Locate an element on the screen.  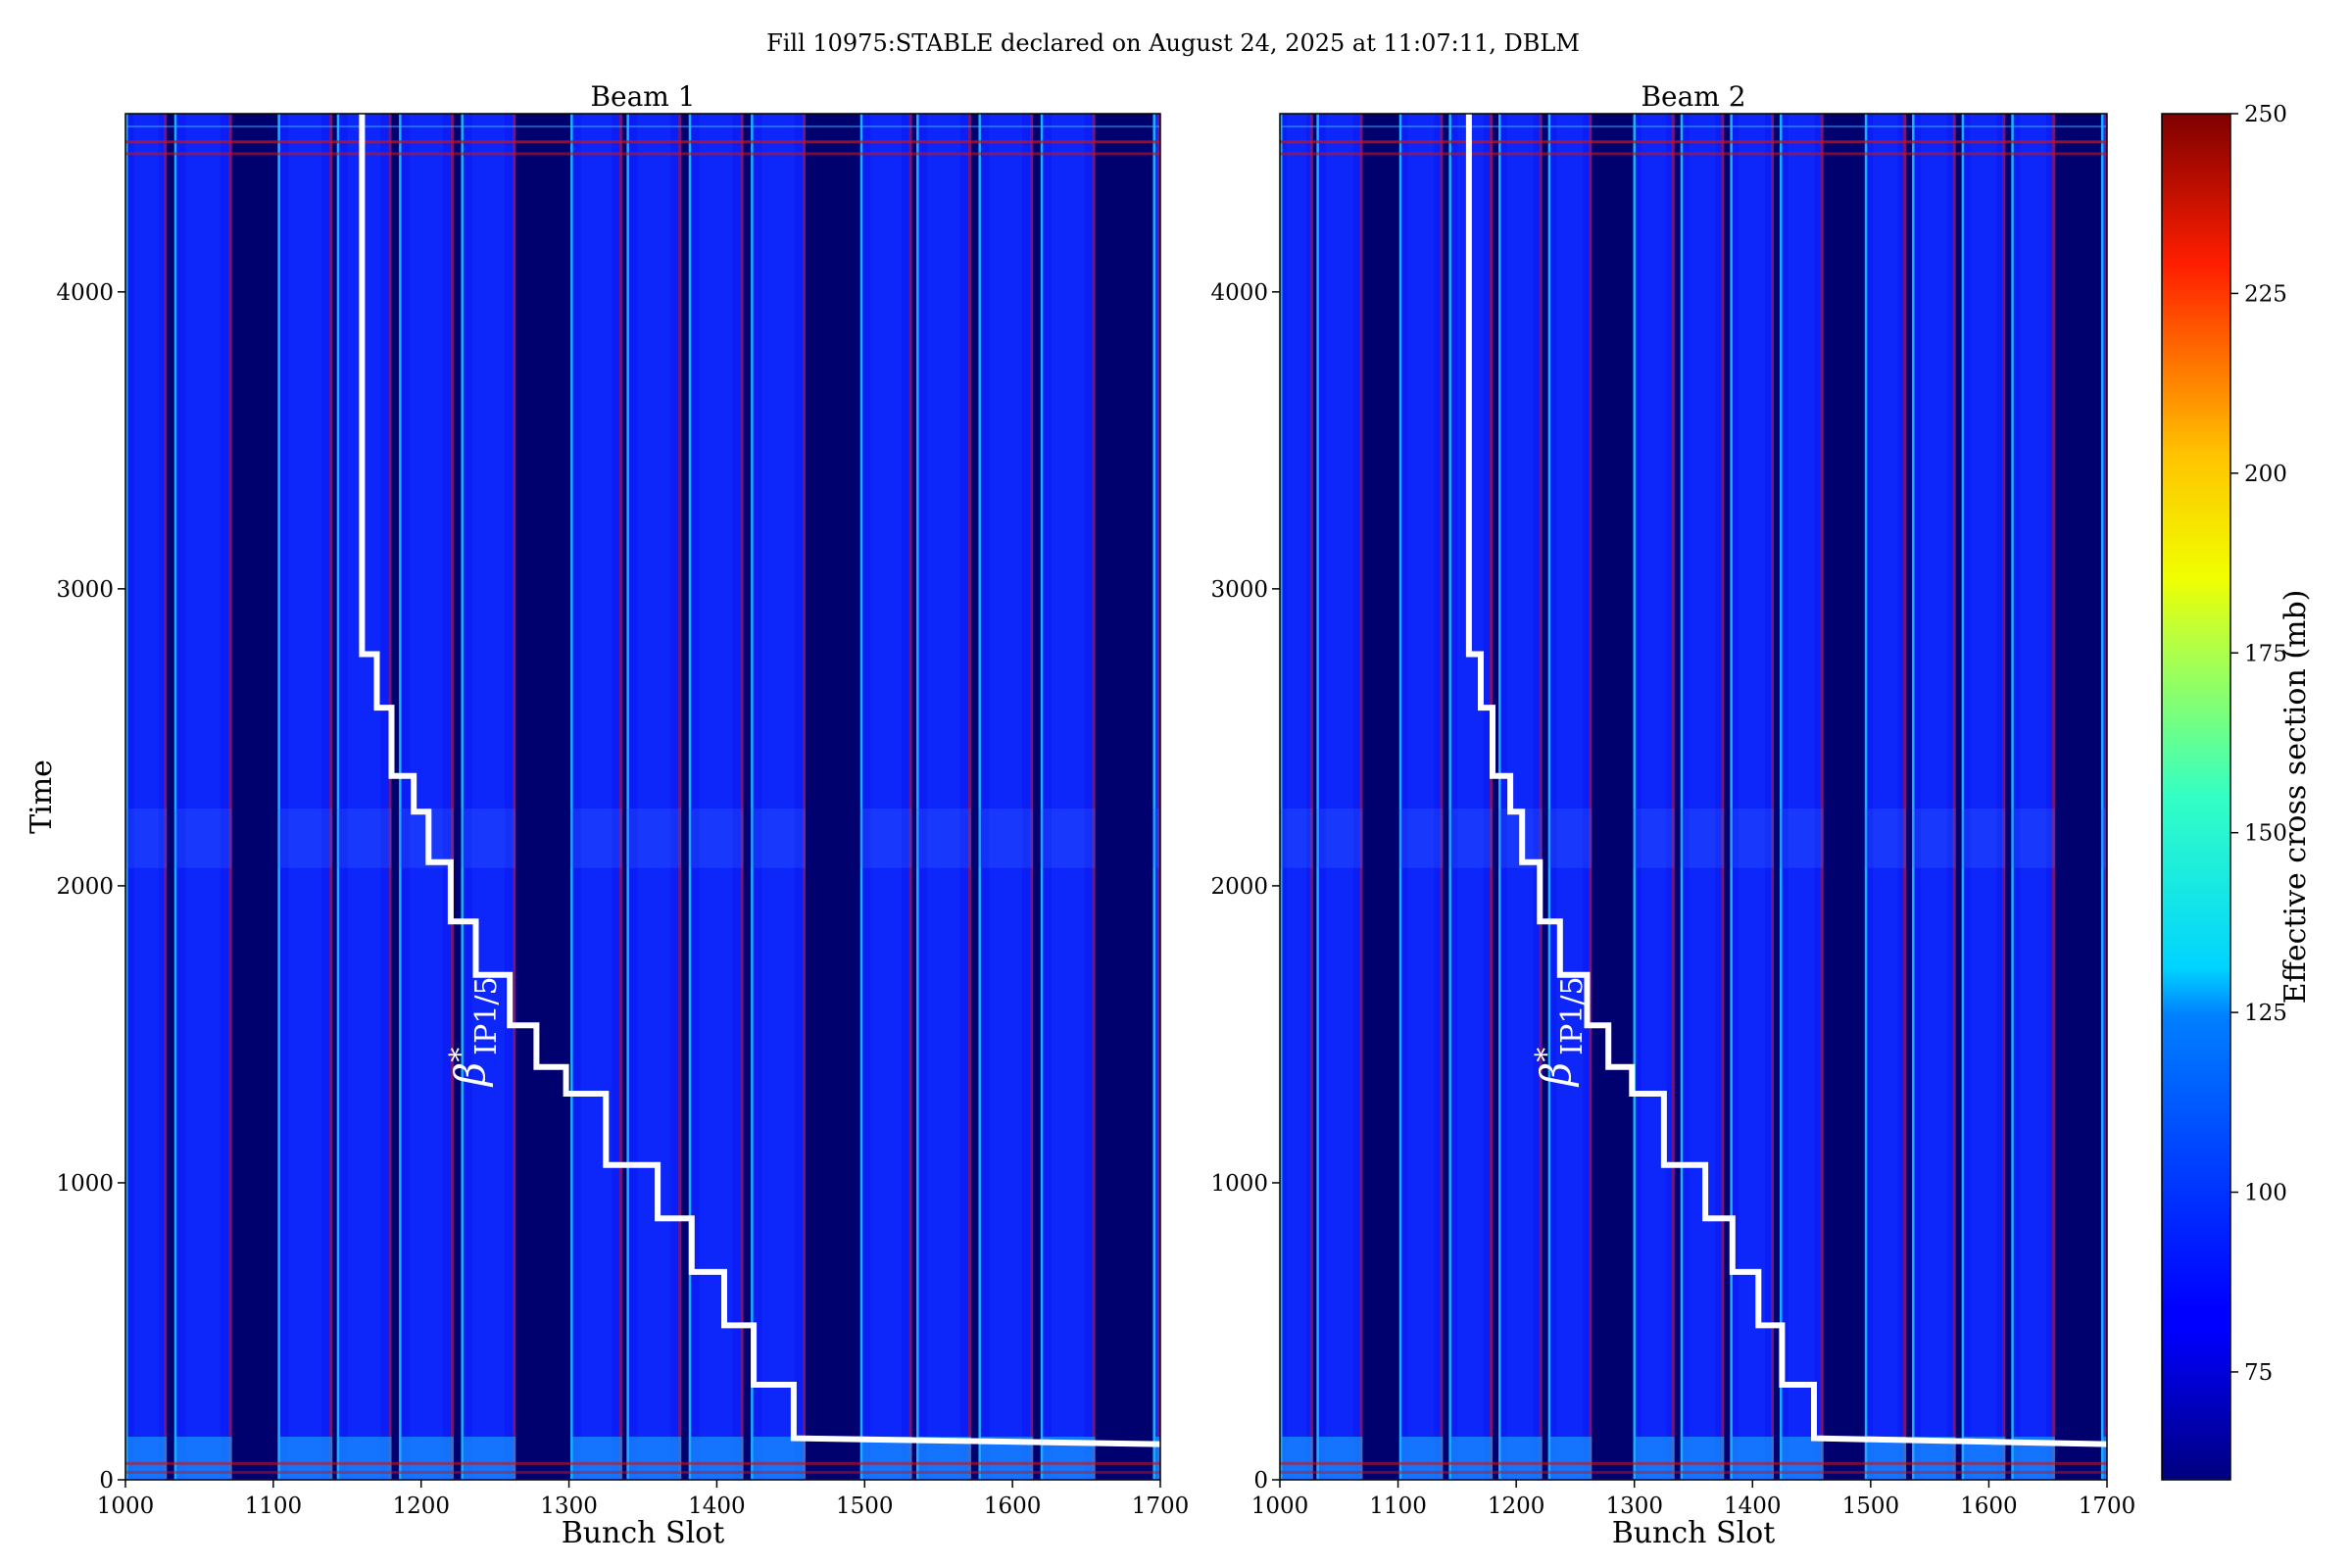
y-tick-label-2000: 2000 is located at coordinates (85, 887).